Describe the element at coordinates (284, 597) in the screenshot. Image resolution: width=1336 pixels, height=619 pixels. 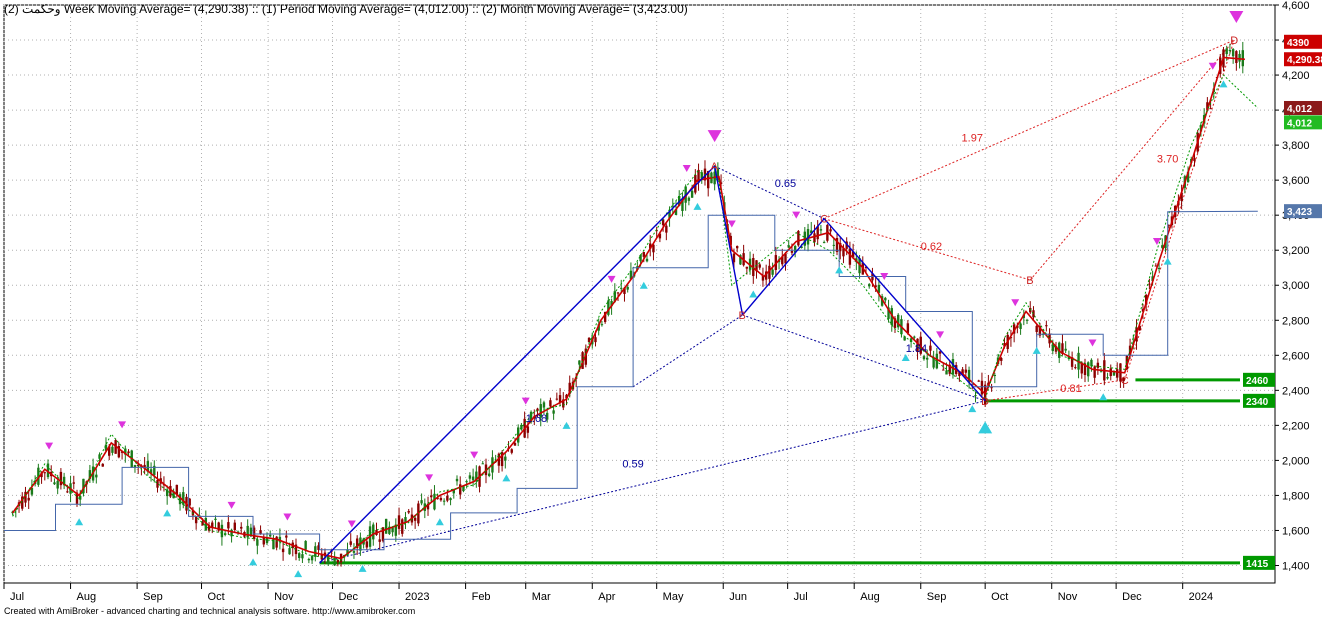
I see `x-tick-label: Nov` at that location.